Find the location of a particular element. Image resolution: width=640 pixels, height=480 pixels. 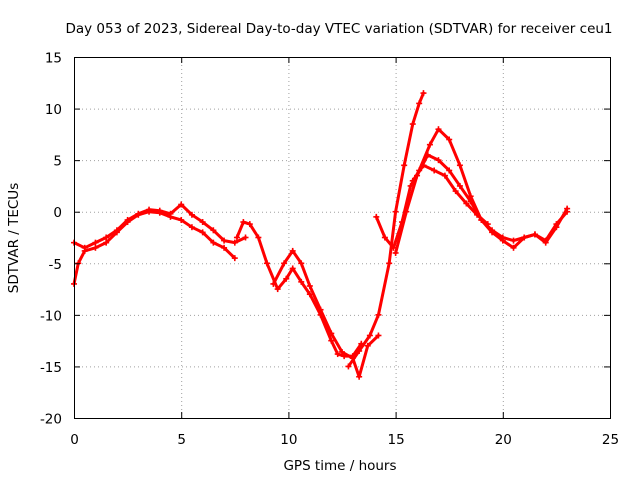

y-tick-label: 15 is located at coordinates (53, 59).